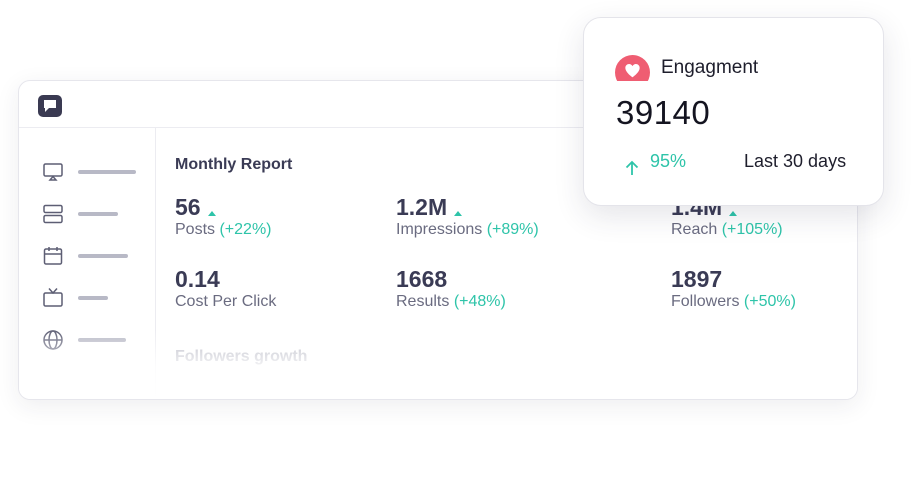 This screenshot has height=482, width=919. What do you see at coordinates (512, 229) in the screenshot?
I see `metric-change: (+89%)` at bounding box center [512, 229].